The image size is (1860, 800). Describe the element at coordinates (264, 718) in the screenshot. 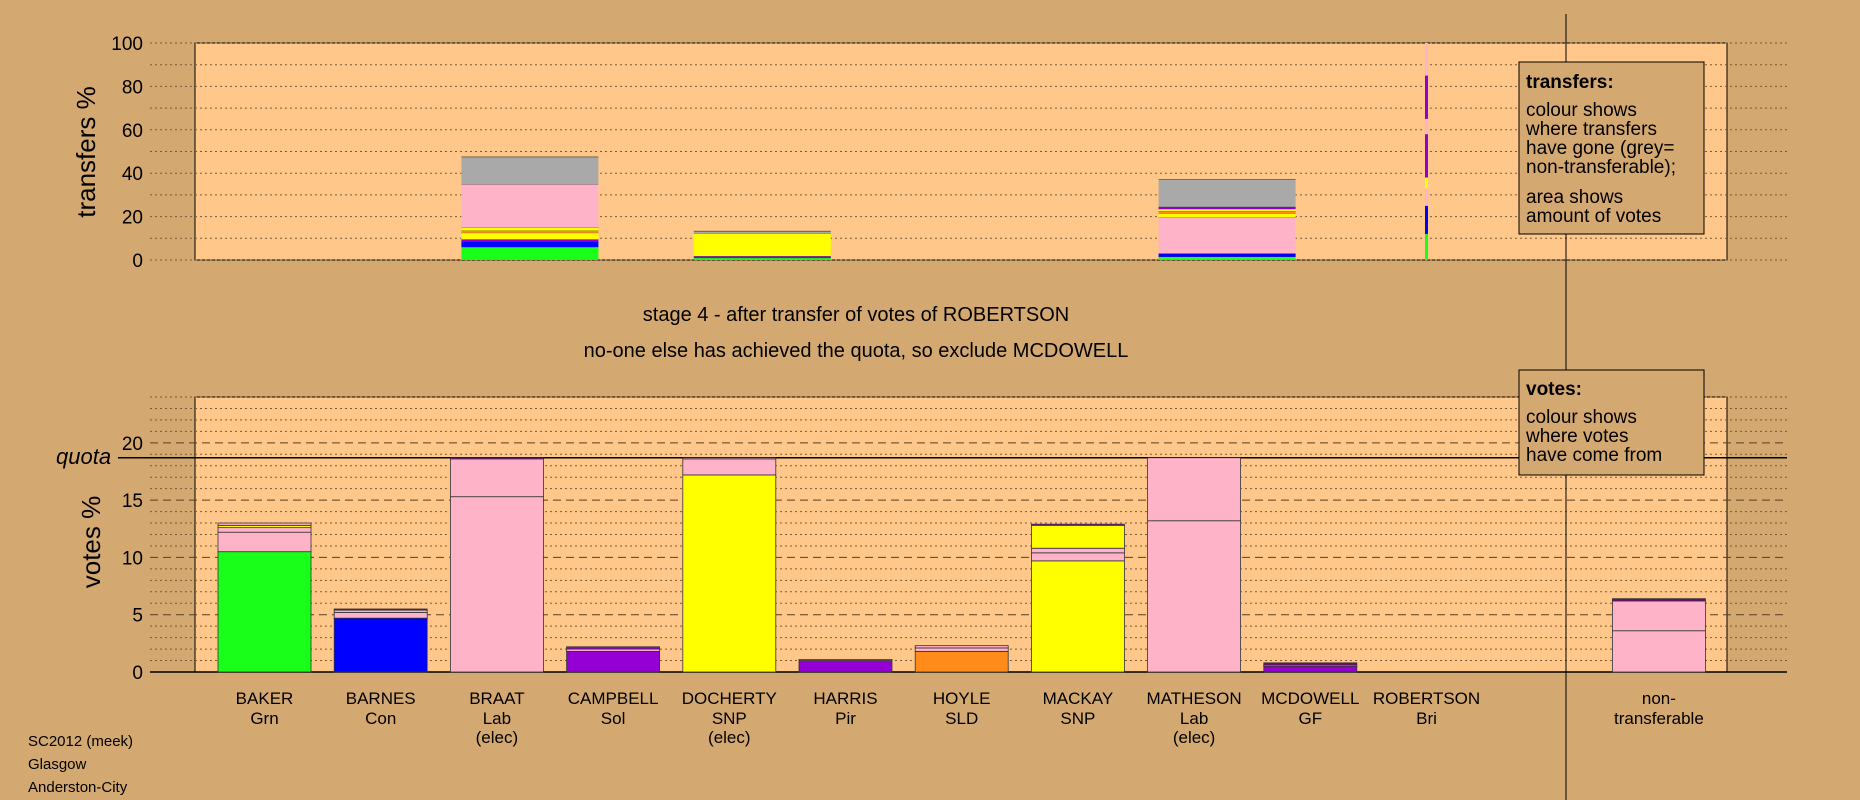

I see `candidate-party: Grn` at that location.